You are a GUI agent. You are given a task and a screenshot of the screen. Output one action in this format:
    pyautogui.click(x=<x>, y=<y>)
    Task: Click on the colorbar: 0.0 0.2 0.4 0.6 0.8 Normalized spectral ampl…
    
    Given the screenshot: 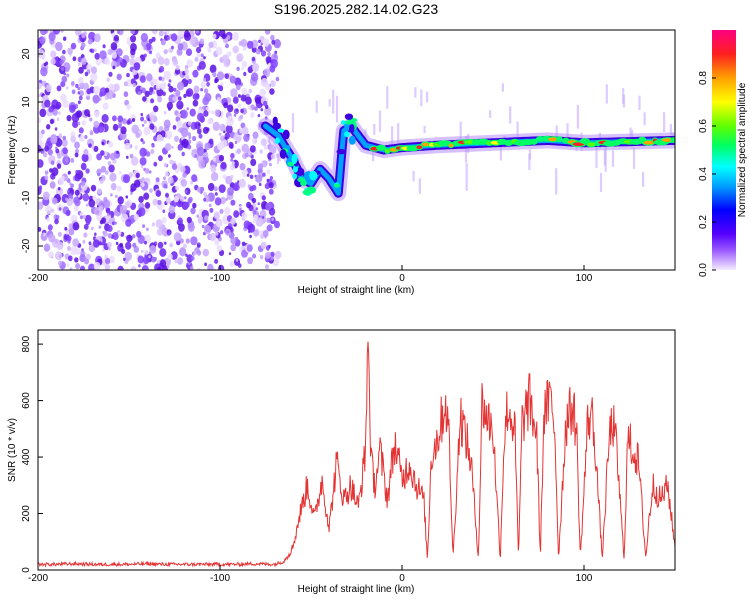 What is the action you would take?
    pyautogui.click(x=723, y=153)
    